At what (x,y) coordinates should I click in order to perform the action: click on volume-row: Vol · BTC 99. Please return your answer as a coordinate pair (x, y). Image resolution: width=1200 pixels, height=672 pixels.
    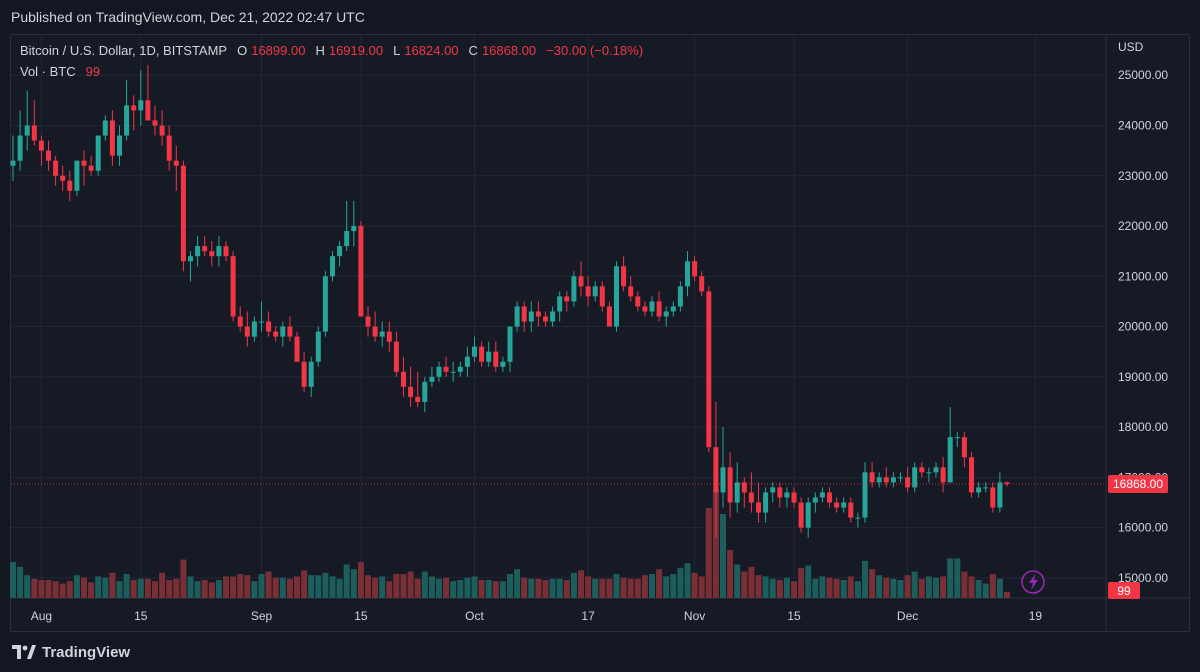
    Looking at the image, I should click on (334, 71).